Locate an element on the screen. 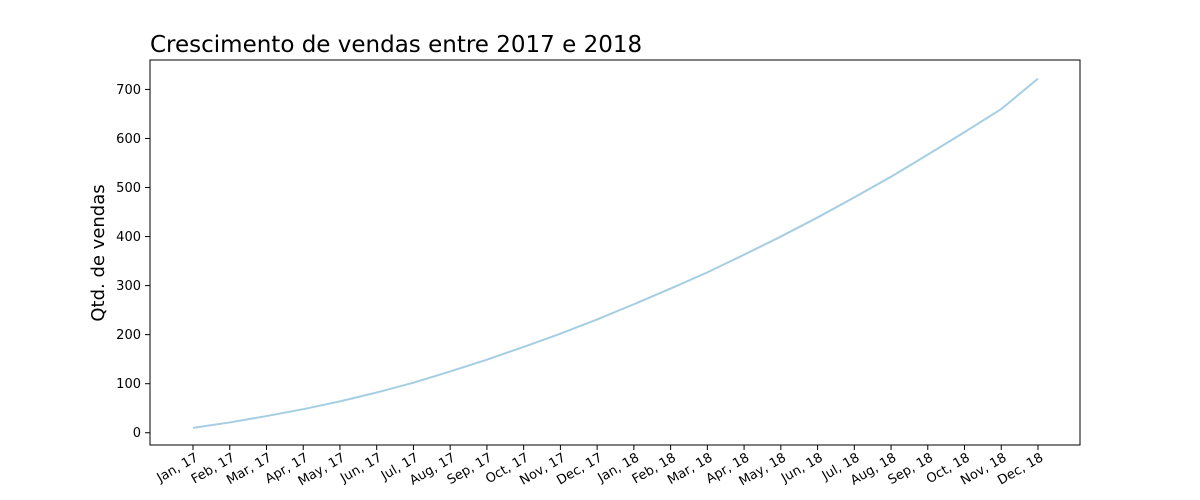  y-tick-label: 600 is located at coordinates (128, 139).